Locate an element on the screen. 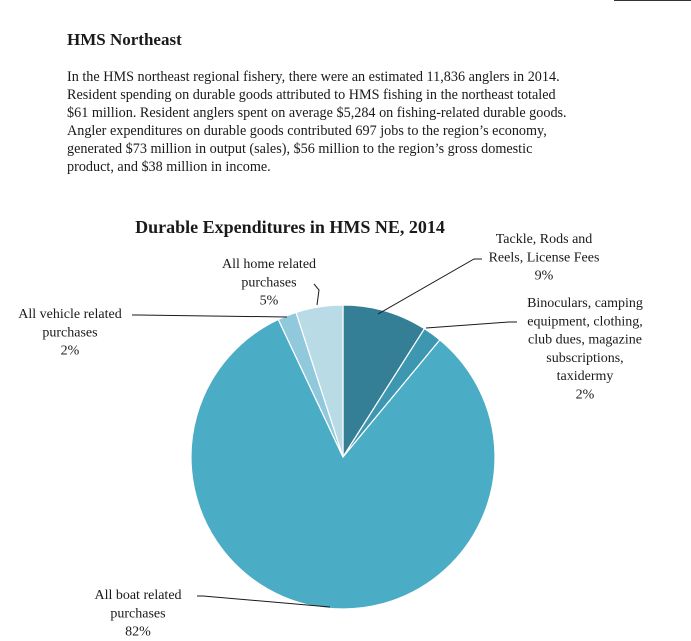 The height and width of the screenshot is (641, 691). slice-label-line: club dues, magazine is located at coordinates (585, 340).